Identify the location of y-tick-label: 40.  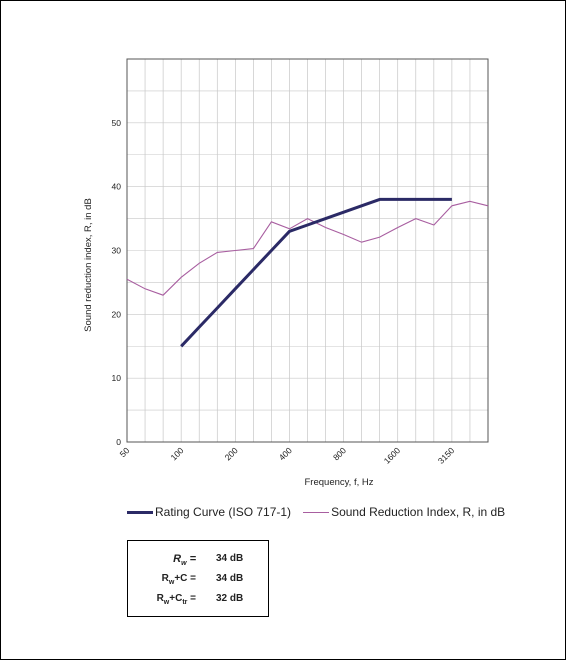
(117, 187).